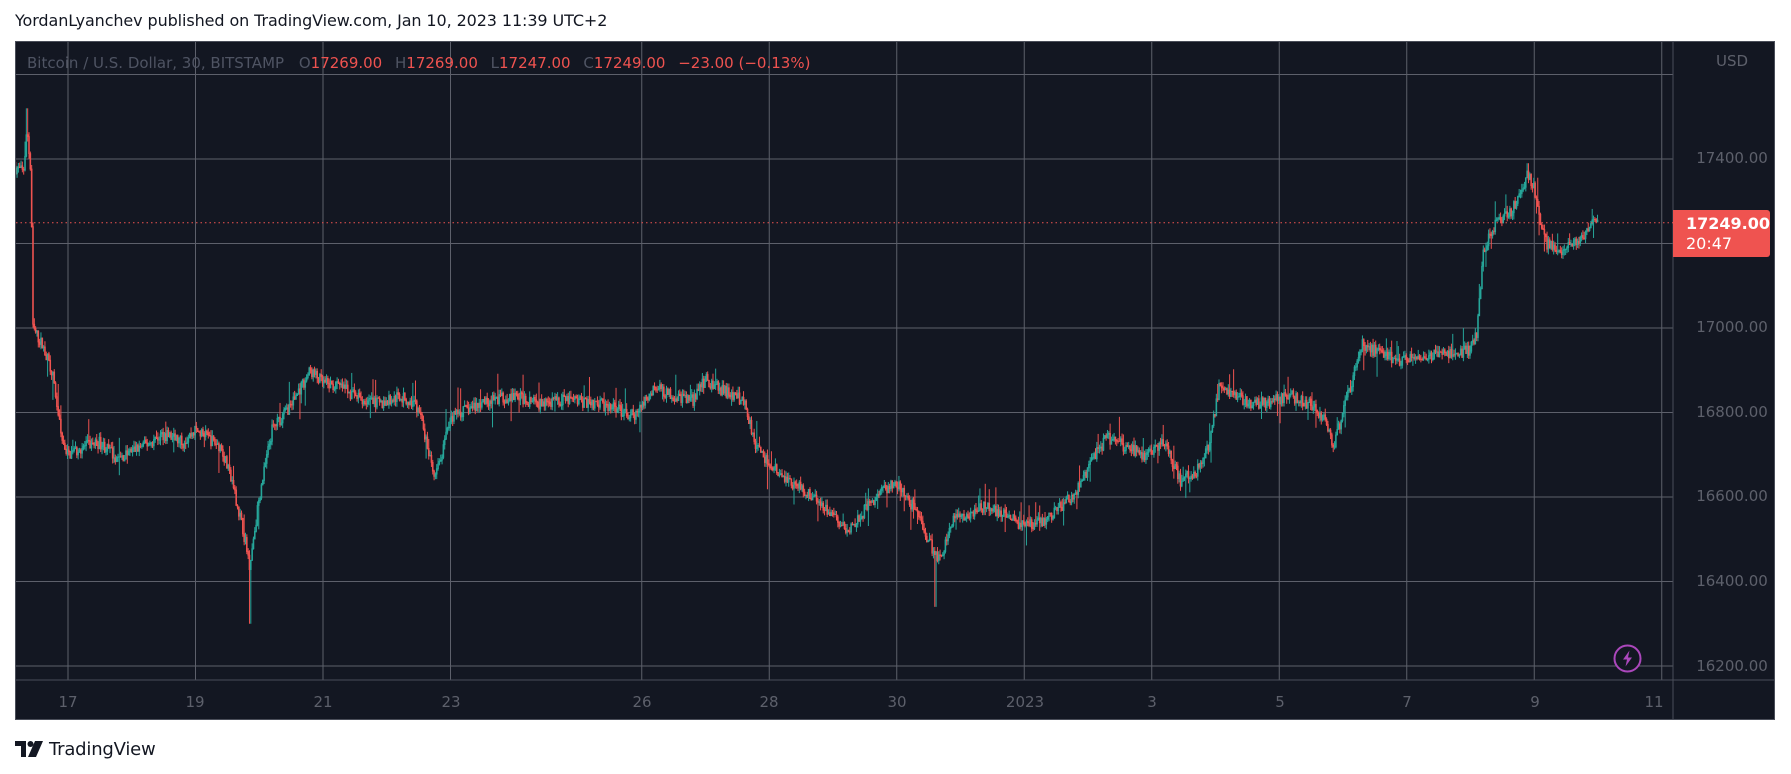 This screenshot has width=1791, height=774. Describe the element at coordinates (629, 63) in the screenshot. I see `close-value: 17249.00` at that location.